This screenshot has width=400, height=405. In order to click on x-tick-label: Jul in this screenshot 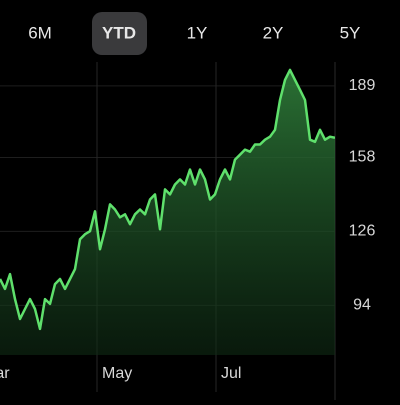, I will do `click(231, 373)`.